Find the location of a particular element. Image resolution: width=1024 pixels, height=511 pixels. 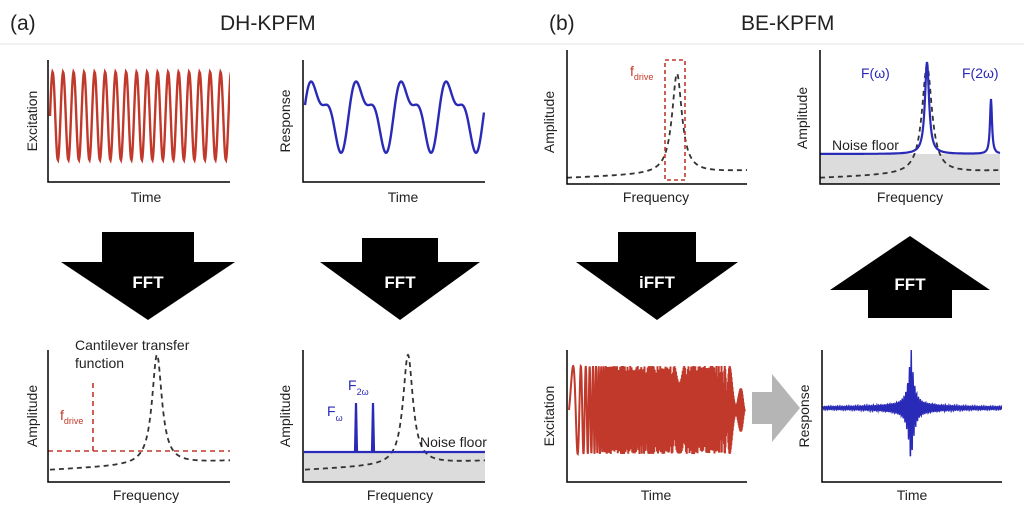

excitation-waveform is located at coordinates (139, 116).